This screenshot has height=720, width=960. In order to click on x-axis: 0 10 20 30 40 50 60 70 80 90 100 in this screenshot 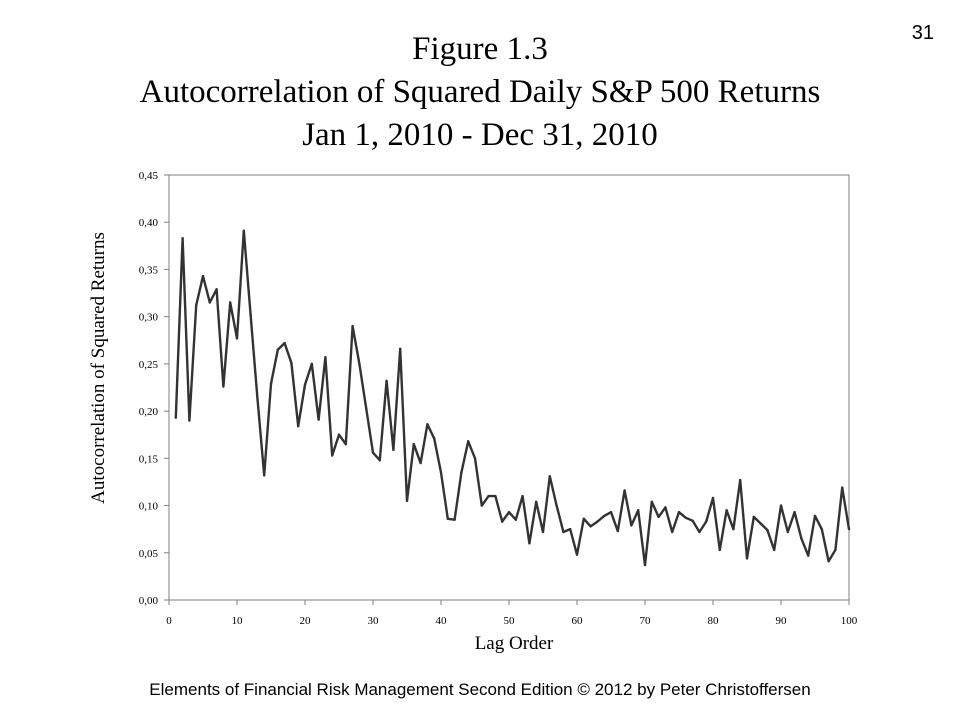, I will do `click(512, 613)`.